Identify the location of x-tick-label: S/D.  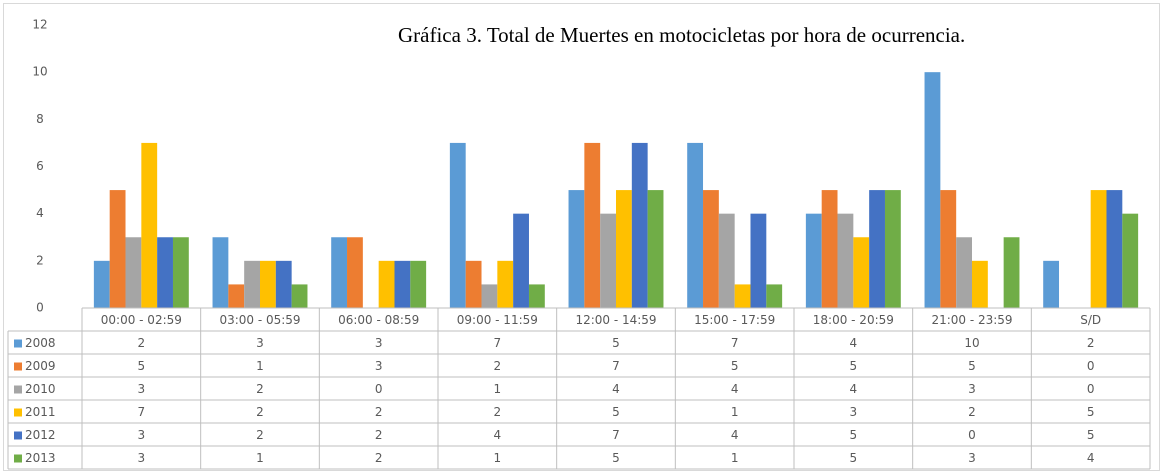
(1090, 320).